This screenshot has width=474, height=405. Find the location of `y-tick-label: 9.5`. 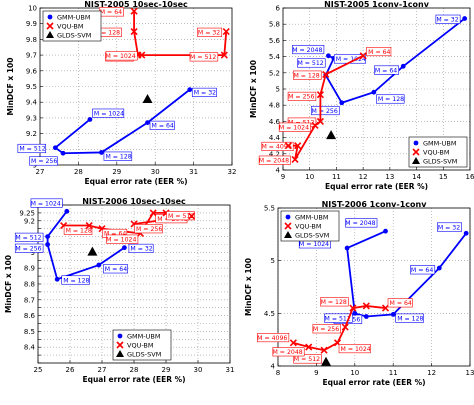

y-tick-label: 9.5 is located at coordinates (31, 87).